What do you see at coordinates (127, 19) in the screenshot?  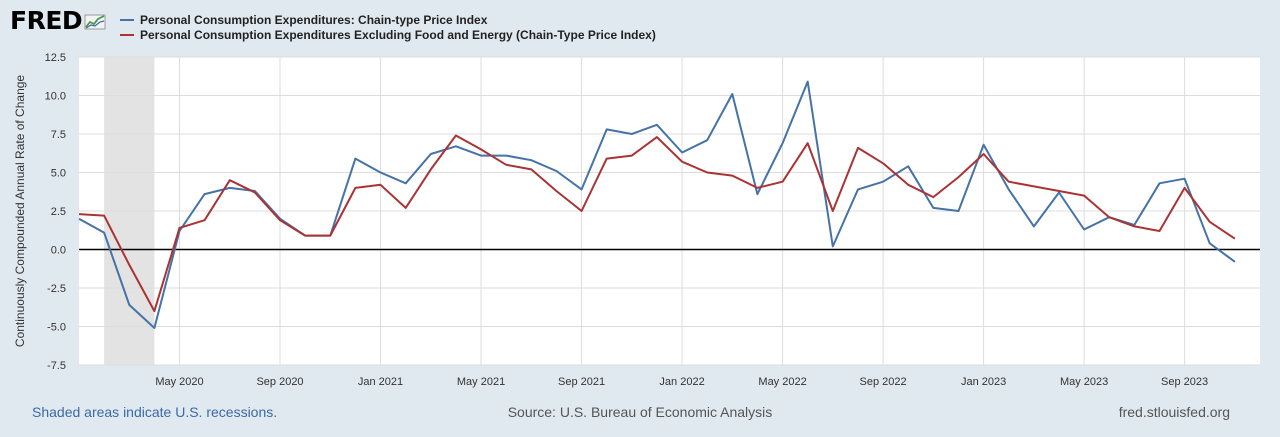 I see `legend-swatch-pce` at bounding box center [127, 19].